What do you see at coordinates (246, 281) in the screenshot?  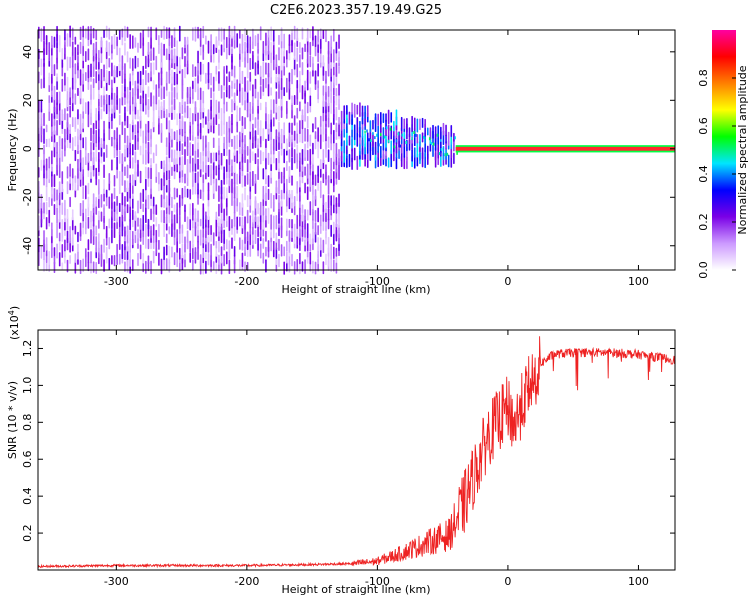 I see `x-tick-label: -200` at bounding box center [246, 281].